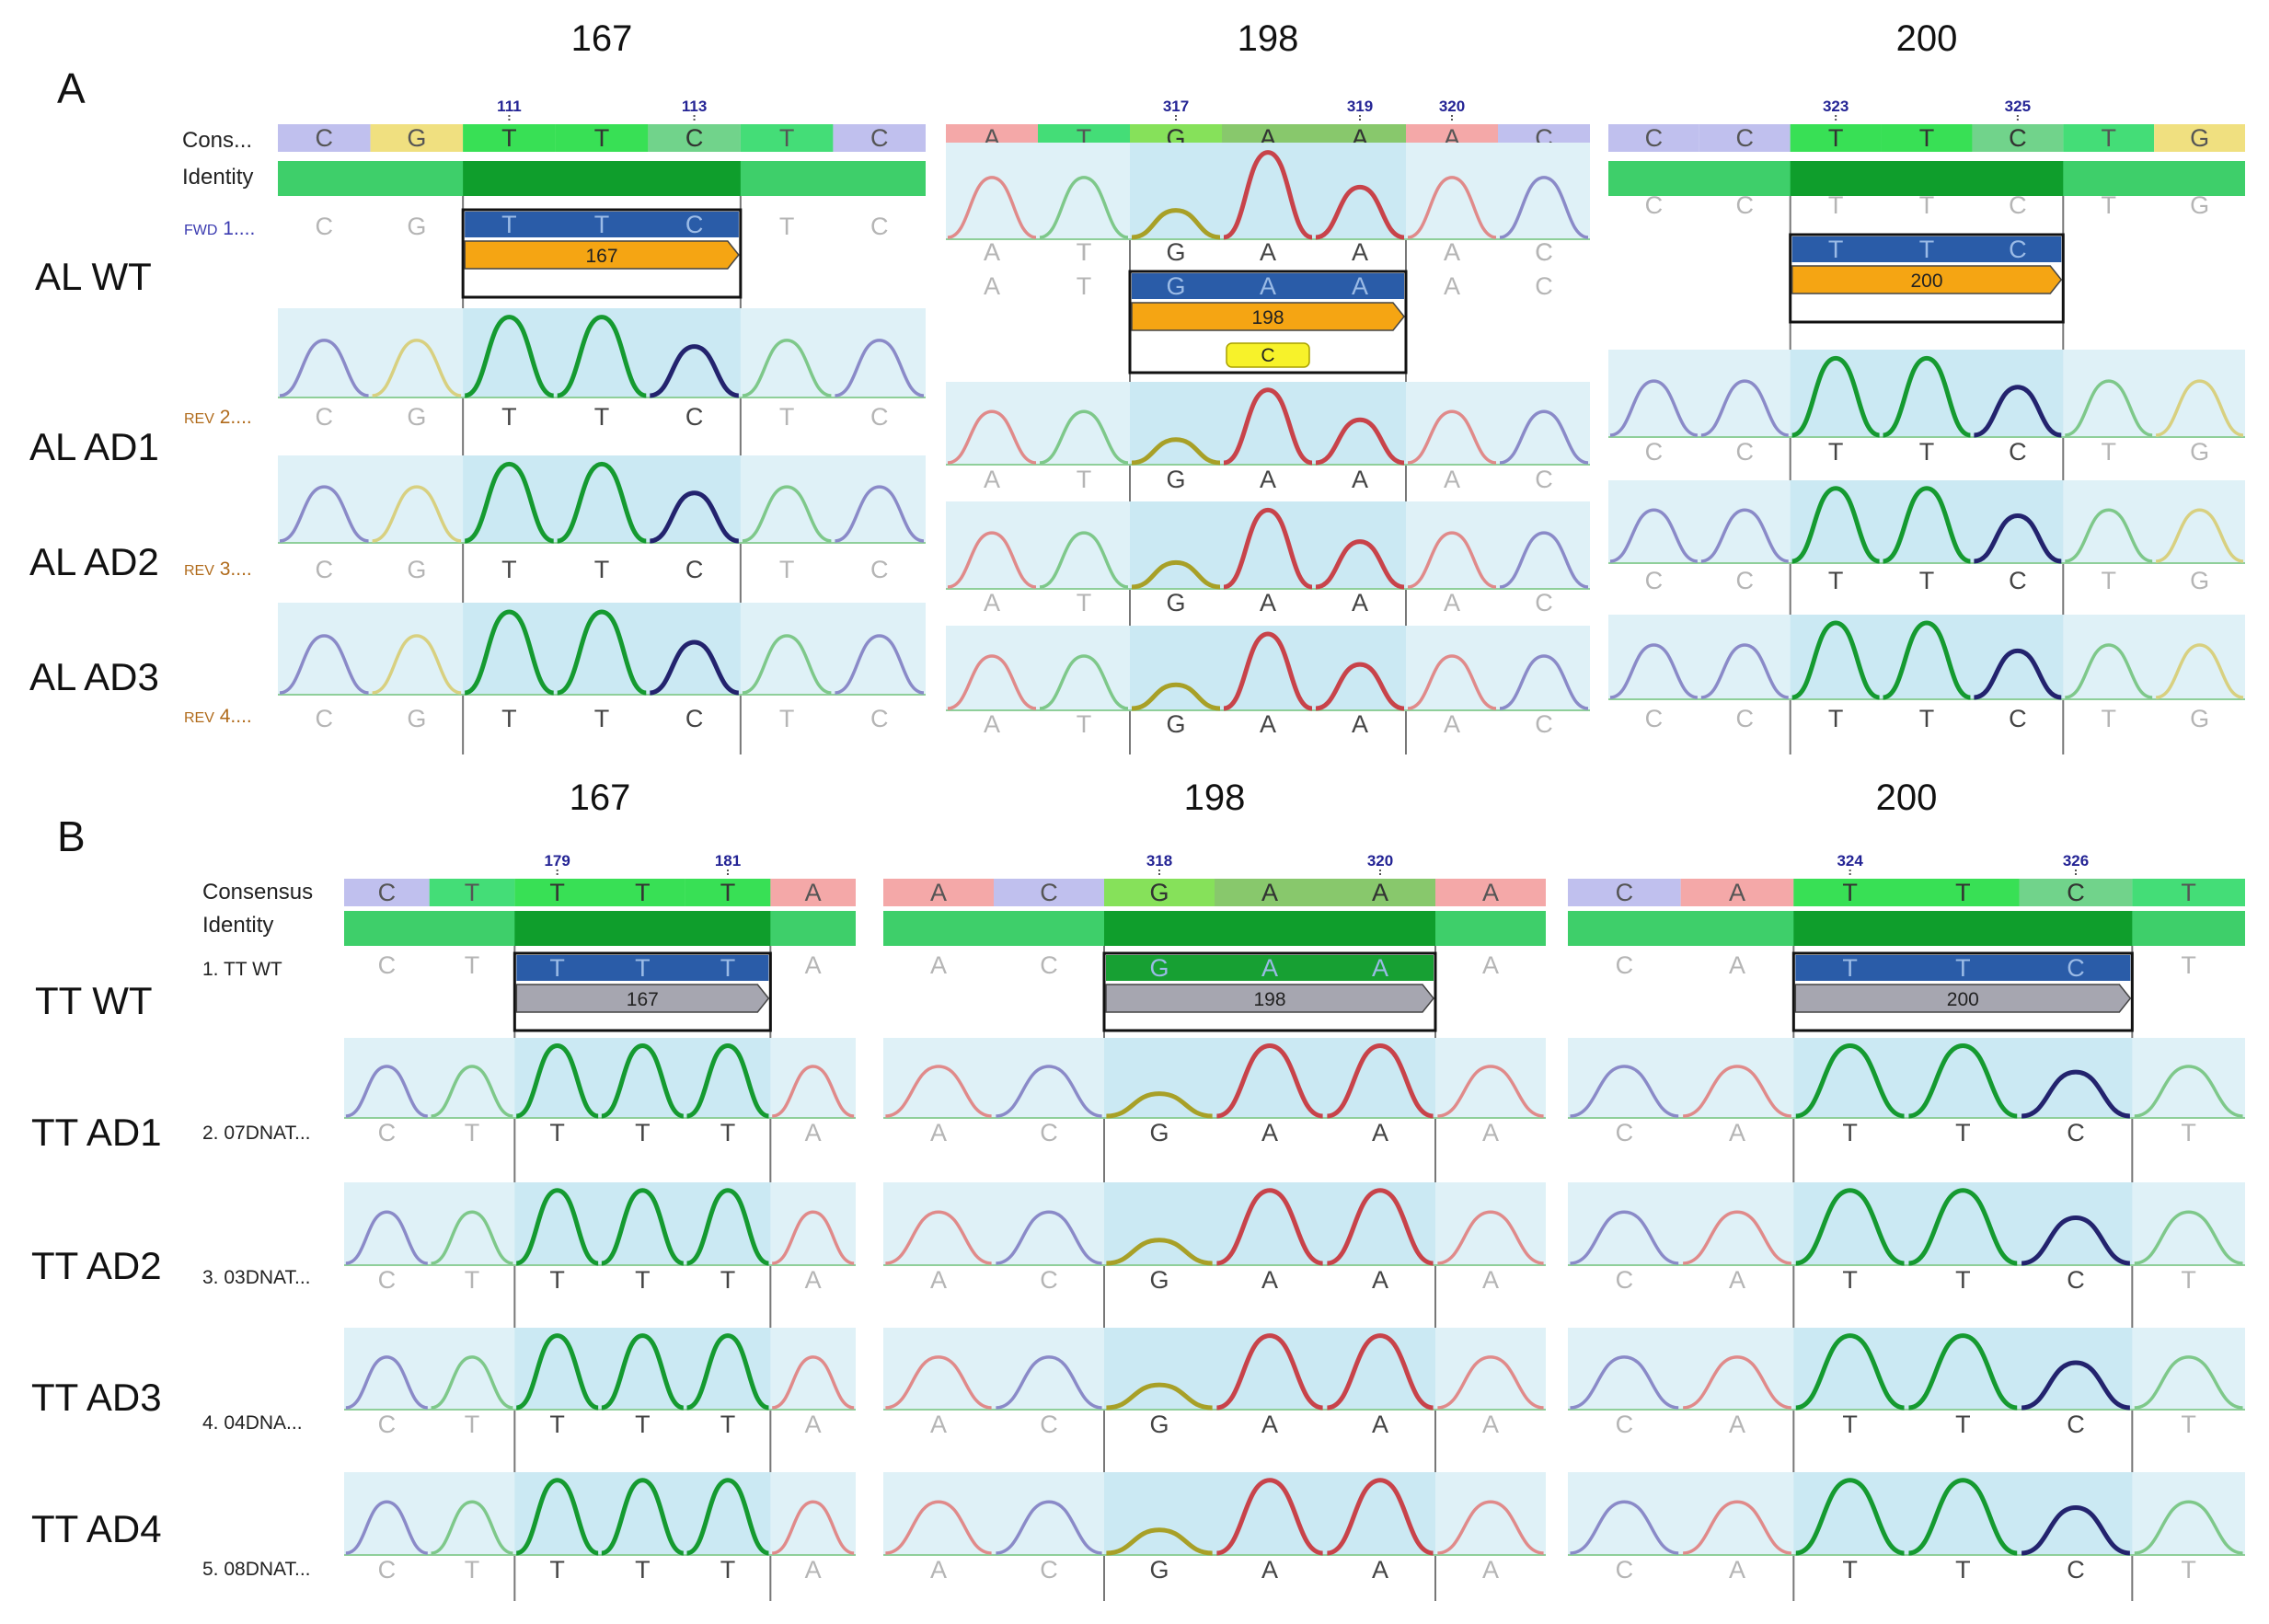  Describe the element at coordinates (93, 276) in the screenshot. I see `row-label-a1: AL WT` at that location.